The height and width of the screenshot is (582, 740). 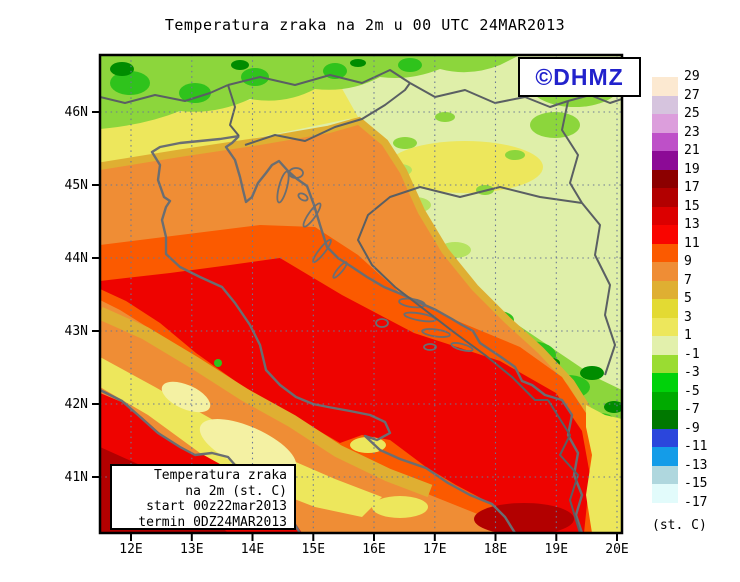 What do you see at coordinates (375, 259) in the screenshot?
I see `islands` at bounding box center [375, 259].